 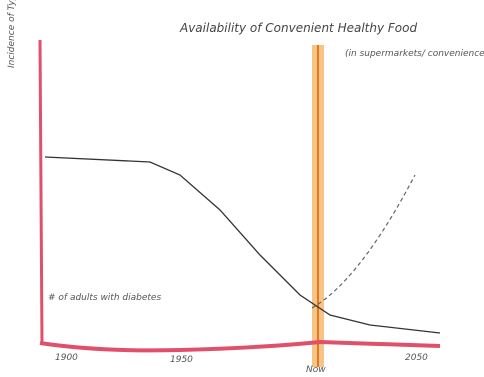 What do you see at coordinates (414, 54) in the screenshot?
I see `subtitle: (in supermarkets/ convenience stores)` at bounding box center [414, 54].